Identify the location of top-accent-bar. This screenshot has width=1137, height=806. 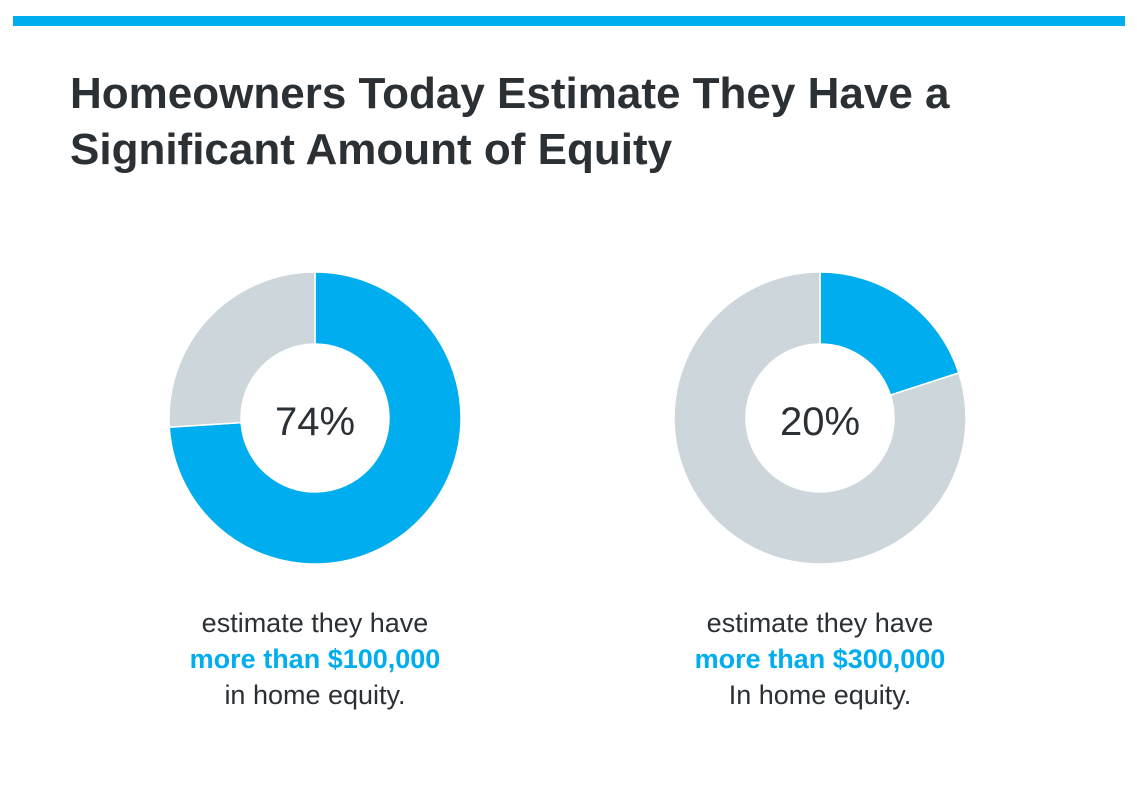
(569, 21).